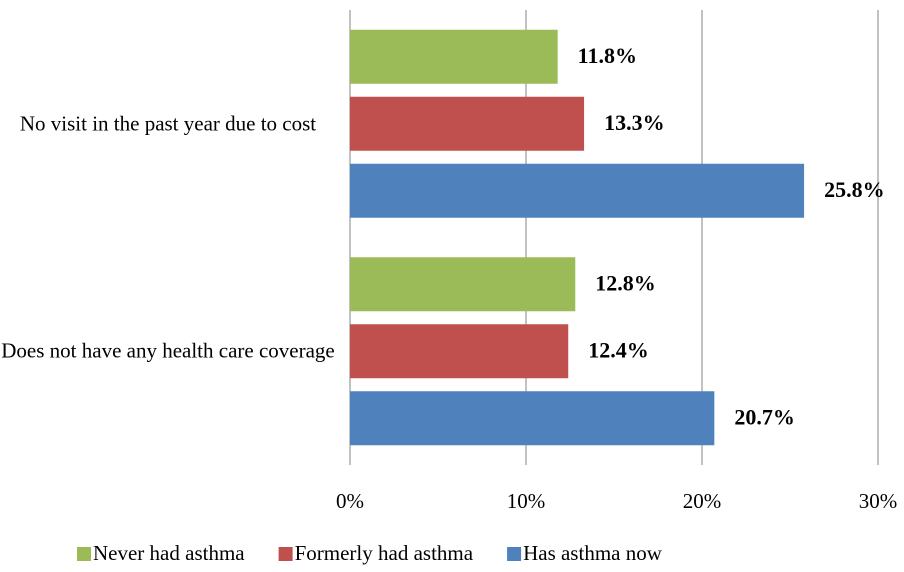  What do you see at coordinates (854, 189) in the screenshot?
I see `value-label: 25.8%` at bounding box center [854, 189].